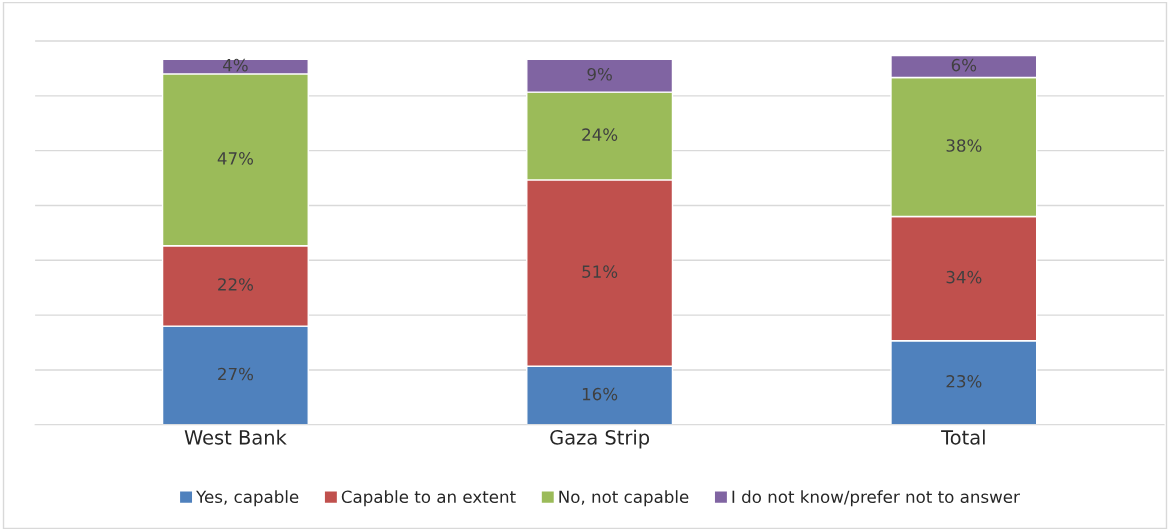  Describe the element at coordinates (624, 498) in the screenshot. I see `legend-label: No, not capable` at that location.